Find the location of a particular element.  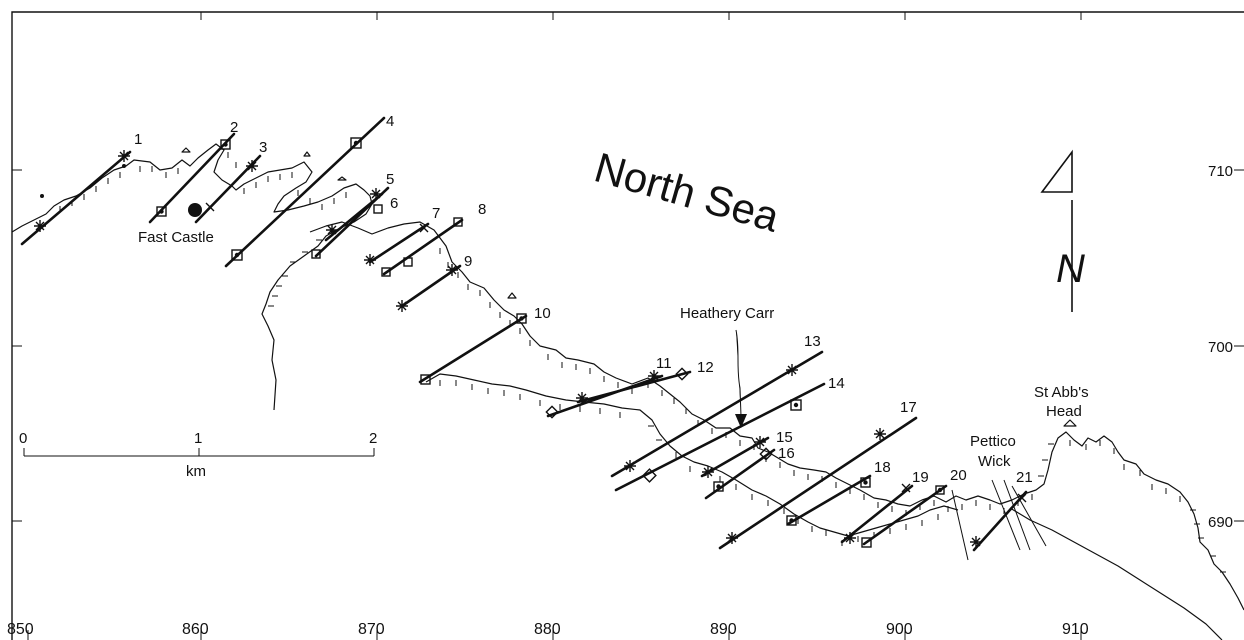

northing-710: 710 is located at coordinates (1220, 171).